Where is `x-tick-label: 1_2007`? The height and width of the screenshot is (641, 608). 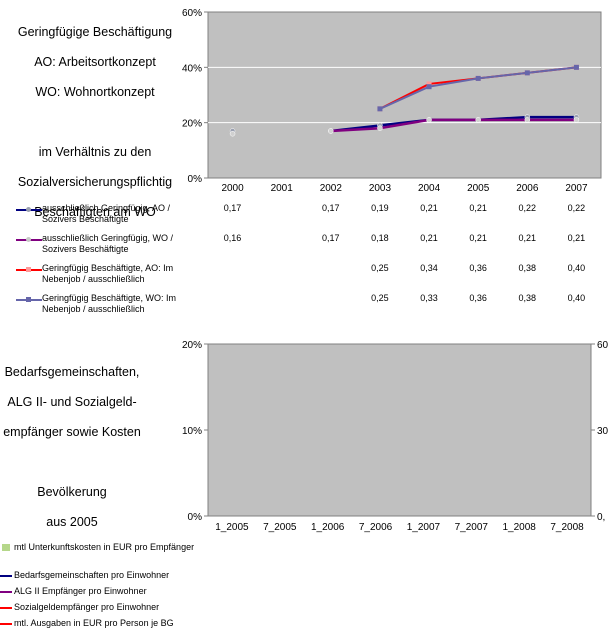 x-tick-label: 1_2007 is located at coordinates (424, 527).